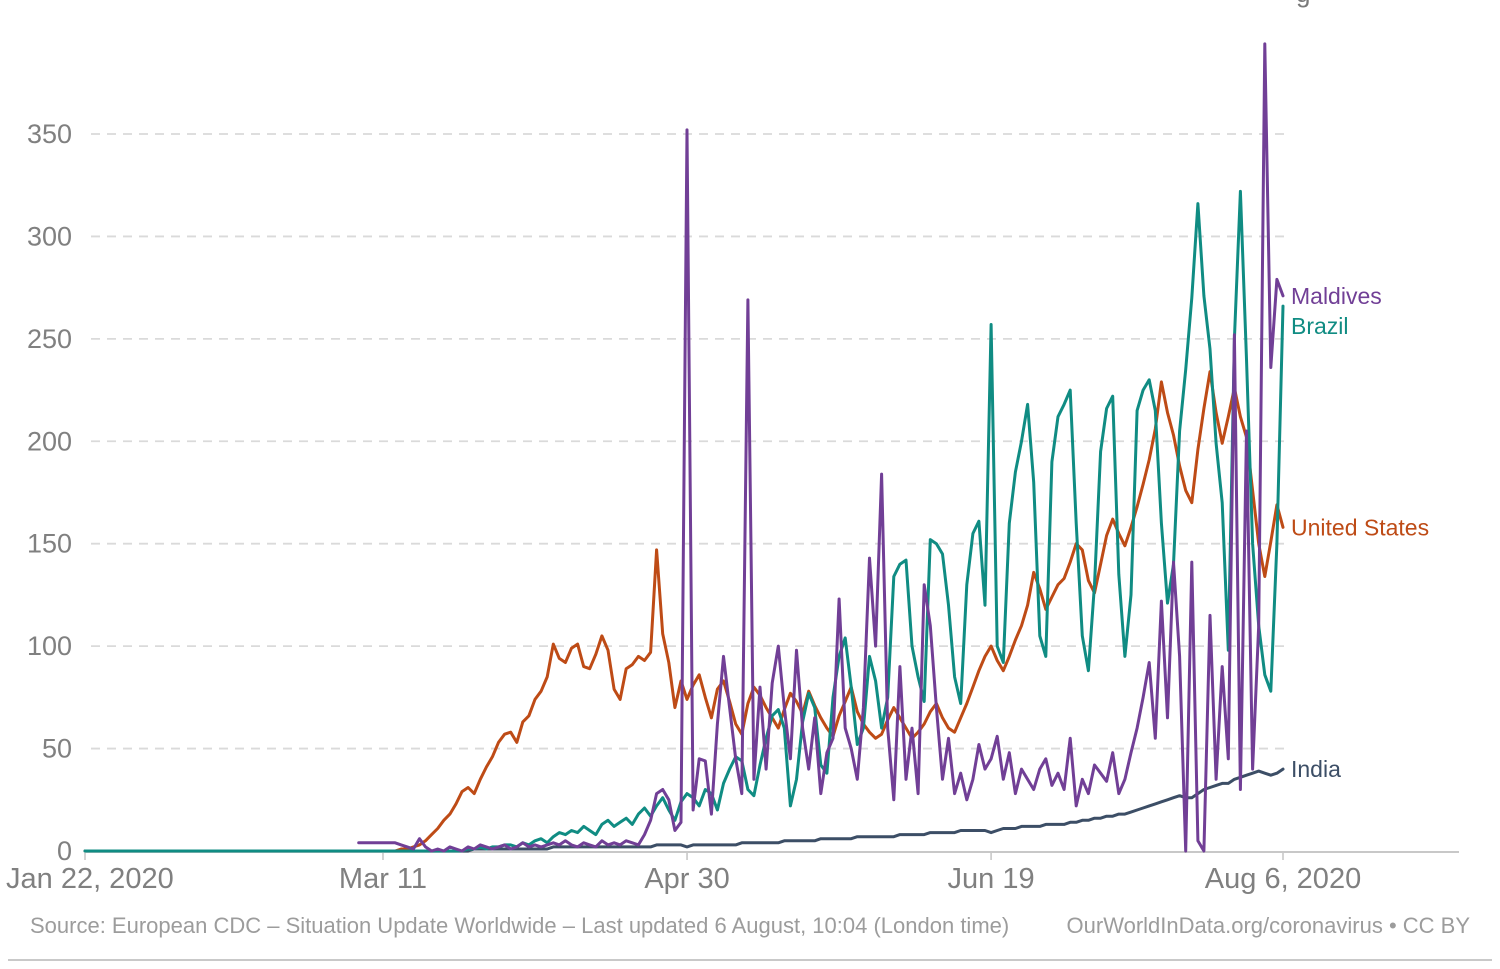  What do you see at coordinates (49, 236) in the screenshot?
I see `y-axis-tick-label: 300` at bounding box center [49, 236].